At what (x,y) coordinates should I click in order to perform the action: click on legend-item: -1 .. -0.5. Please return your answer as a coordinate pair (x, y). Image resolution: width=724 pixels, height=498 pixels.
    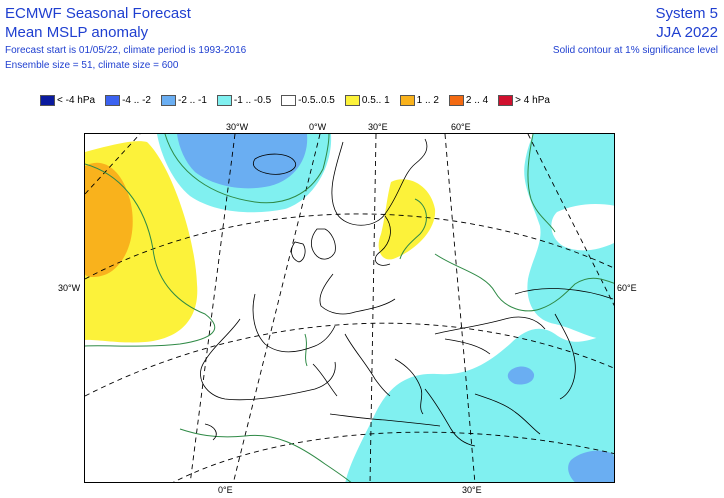
    Looking at the image, I should click on (244, 100).